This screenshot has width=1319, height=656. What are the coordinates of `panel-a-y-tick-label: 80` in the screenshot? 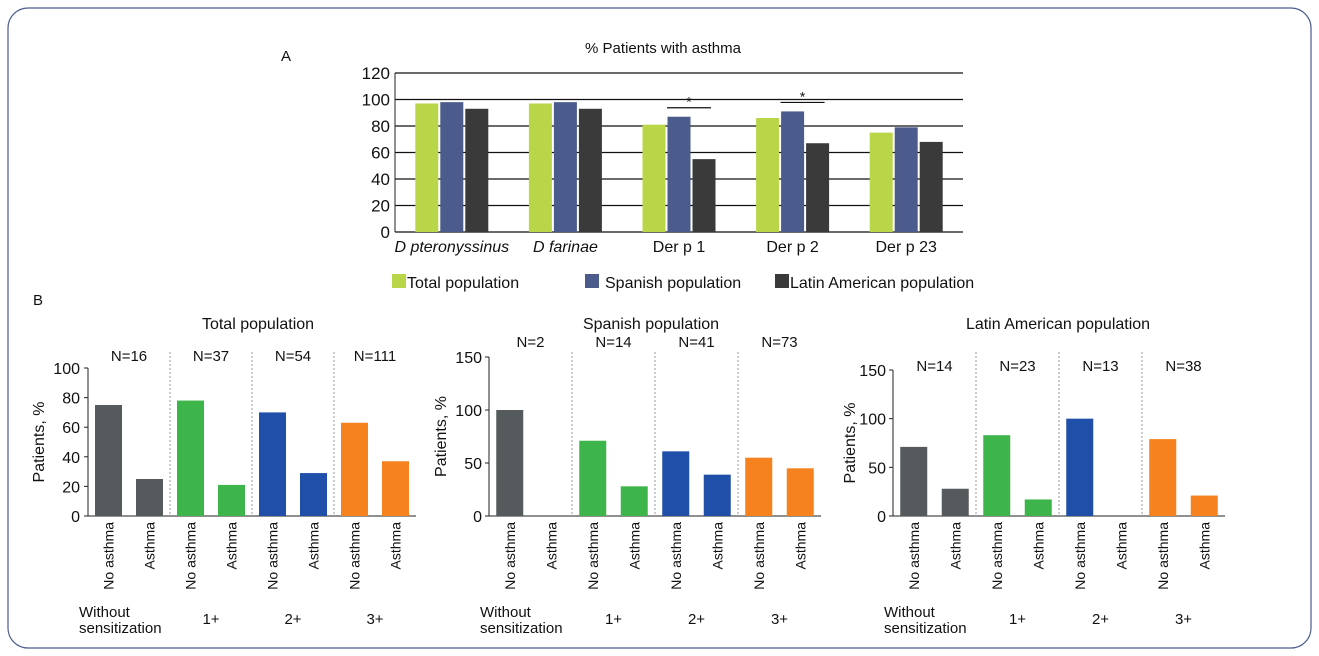 It's located at (380, 126).